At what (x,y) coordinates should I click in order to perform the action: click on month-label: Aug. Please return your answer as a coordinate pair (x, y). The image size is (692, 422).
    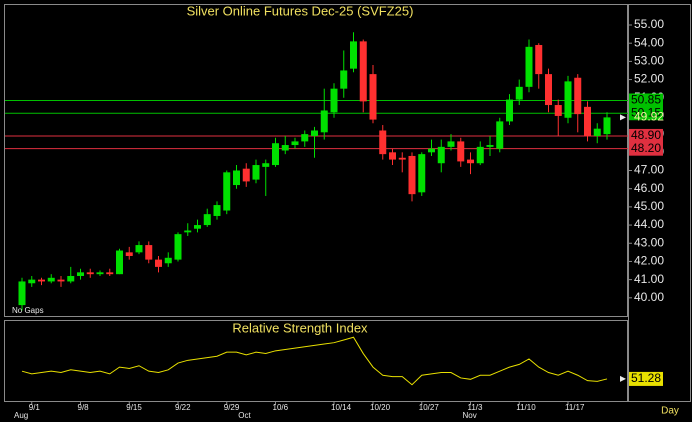
    Looking at the image, I should click on (21, 415).